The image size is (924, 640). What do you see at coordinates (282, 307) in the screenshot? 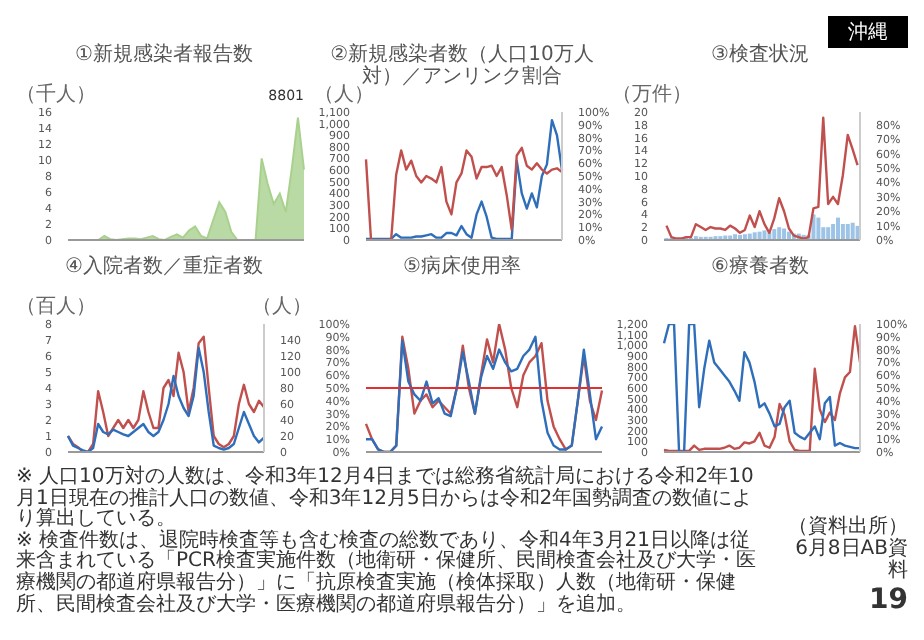
I see `y2-axis-title: （人）` at bounding box center [282, 307].